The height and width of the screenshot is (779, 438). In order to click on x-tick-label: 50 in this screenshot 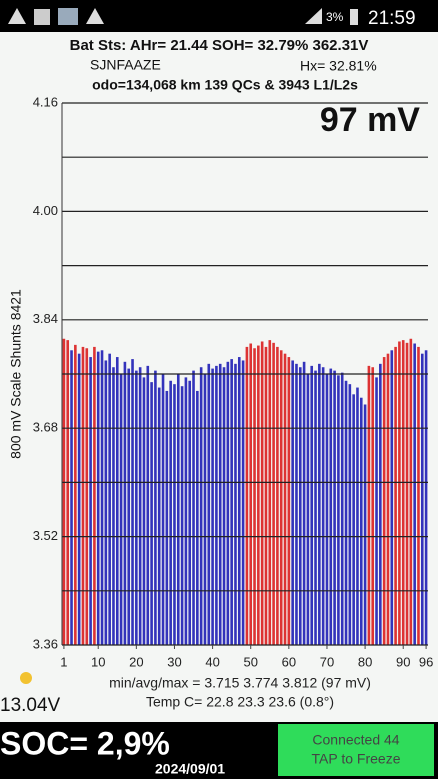, I will do `click(250, 661)`.